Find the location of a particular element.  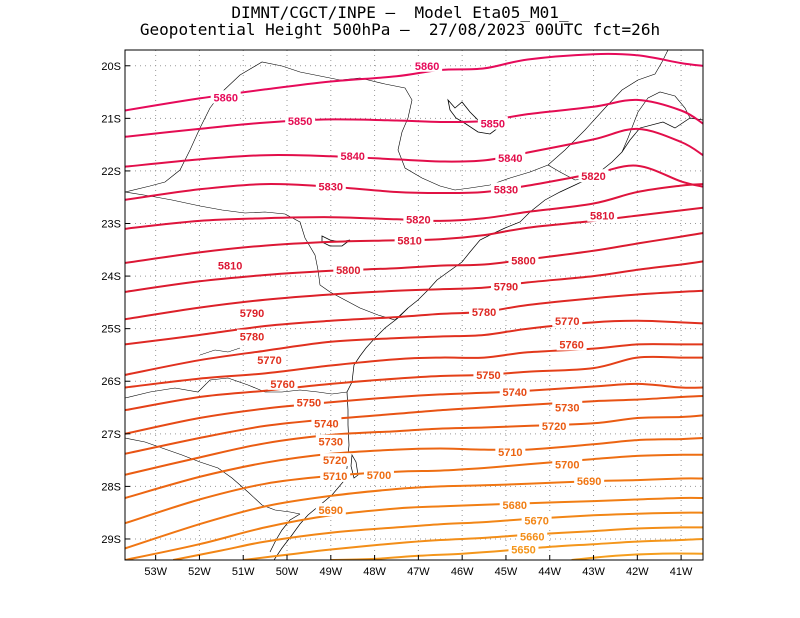

lon-tick-label: 50W is located at coordinates (287, 572).